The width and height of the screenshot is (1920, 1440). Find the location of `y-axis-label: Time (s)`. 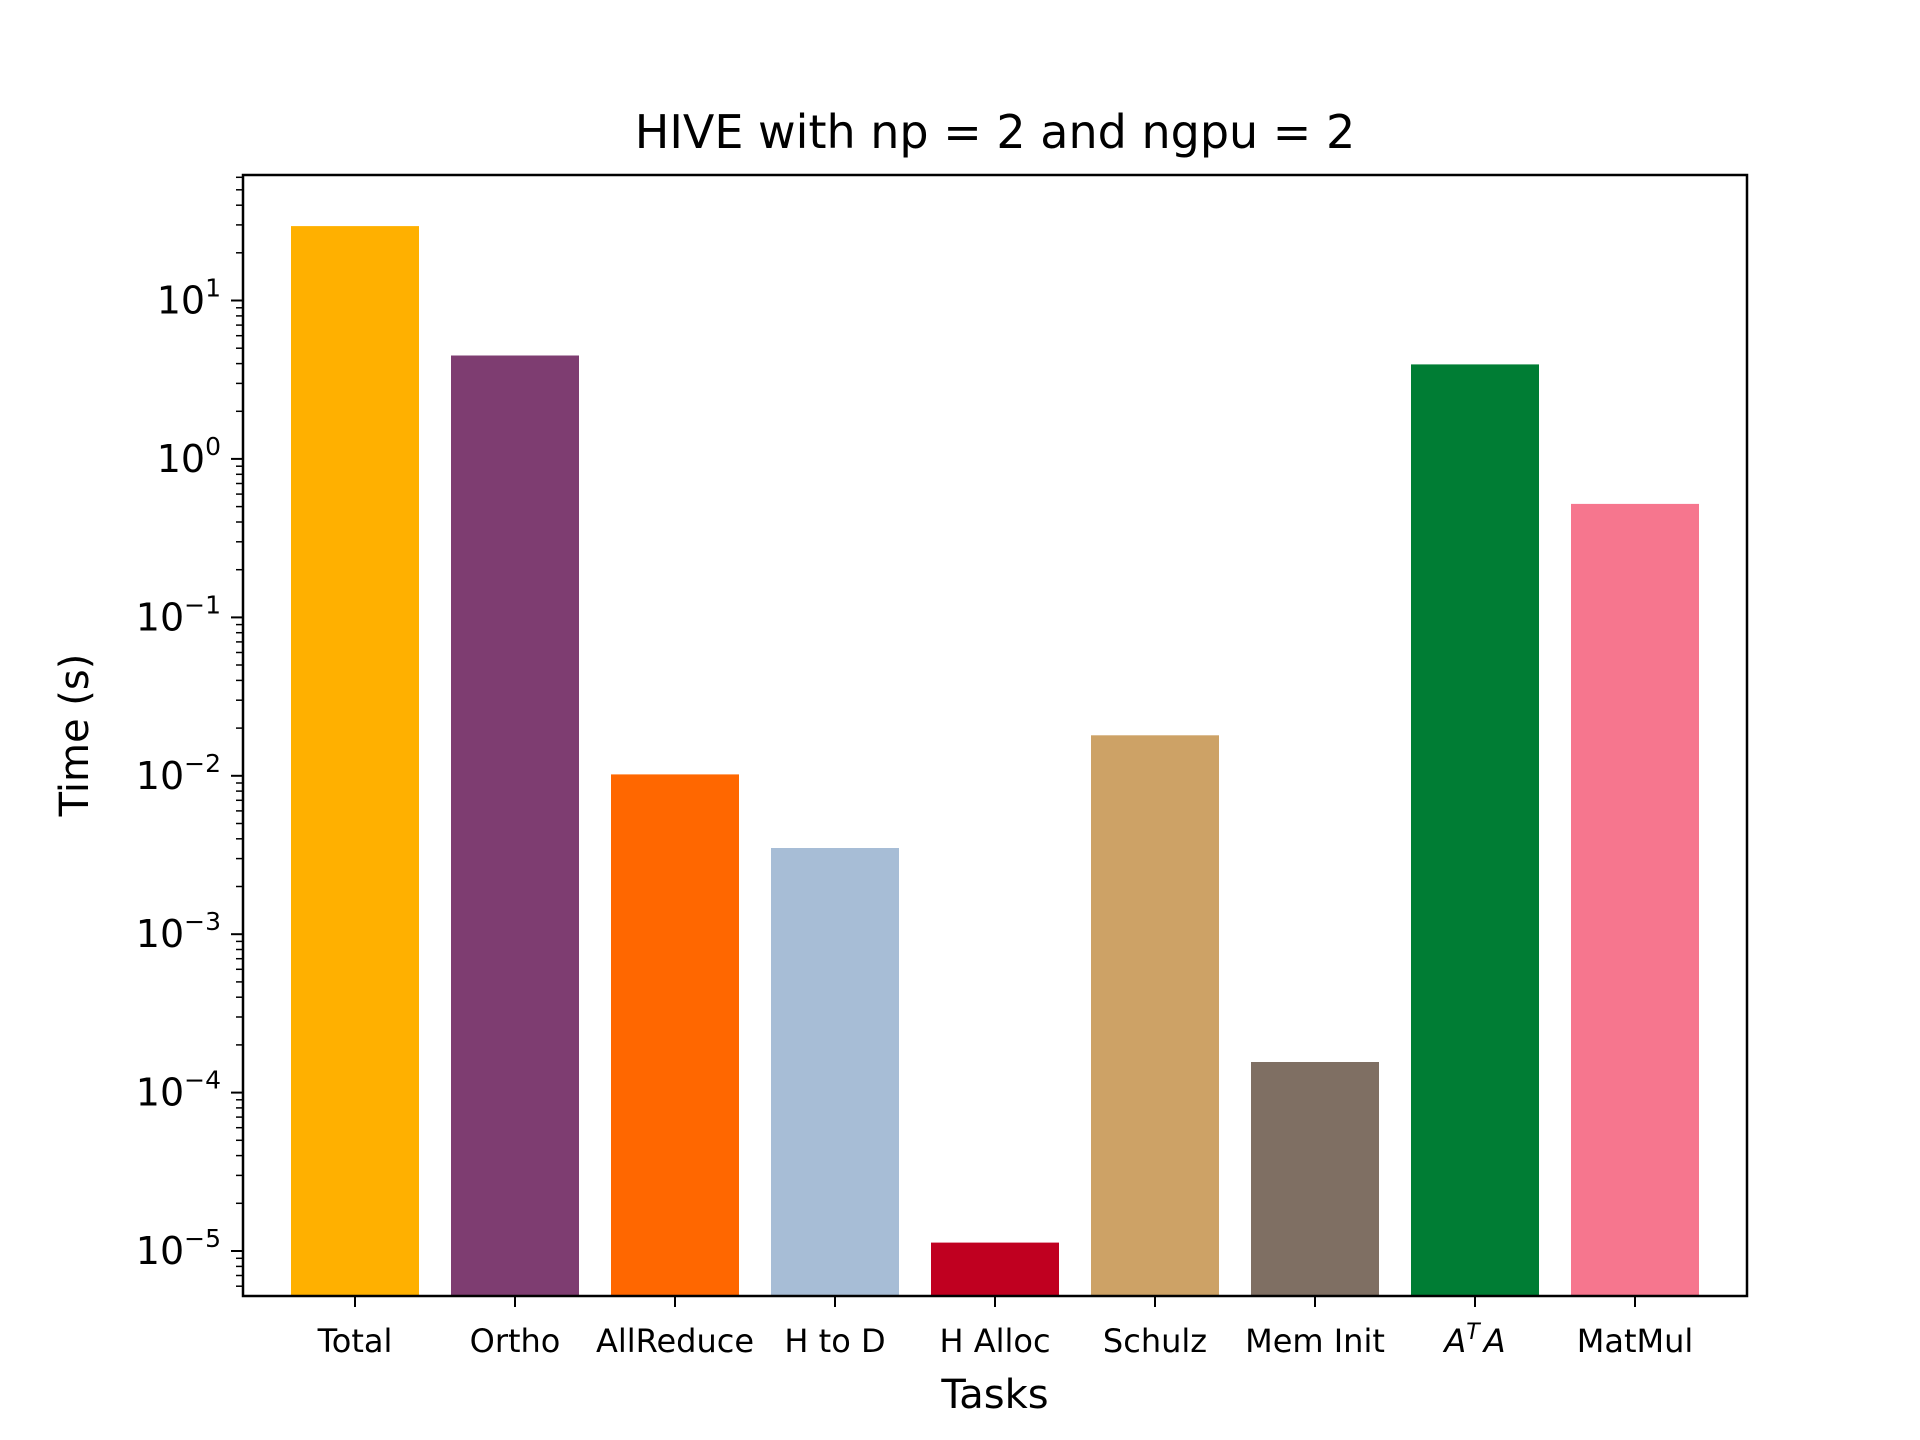

y-axis-label: Time (s) is located at coordinates (75, 736).